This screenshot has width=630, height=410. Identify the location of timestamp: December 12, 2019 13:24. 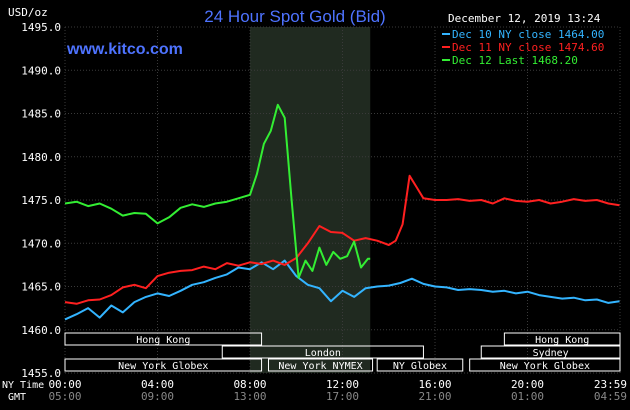
(524, 18).